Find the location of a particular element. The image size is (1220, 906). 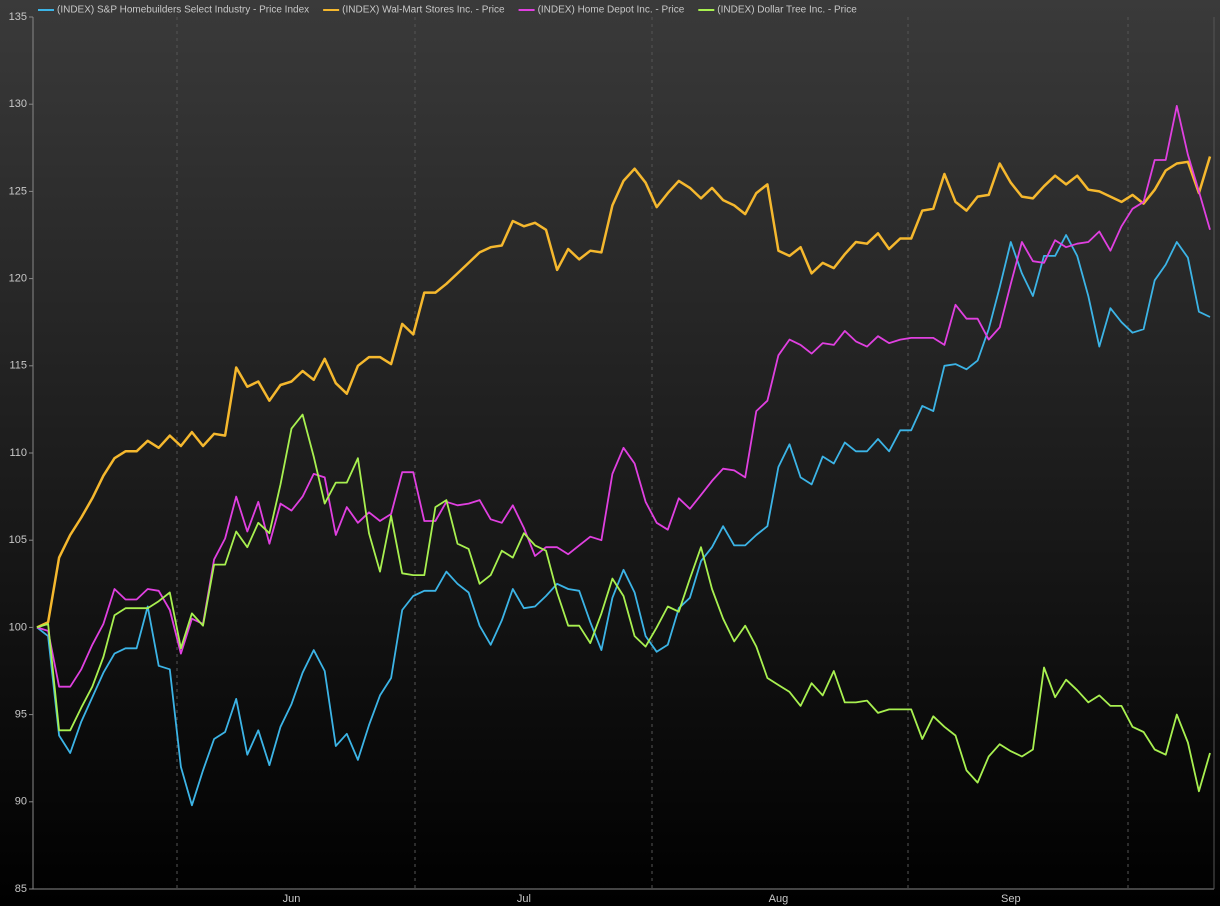

y-tick-label: 85 is located at coordinates (21, 889).